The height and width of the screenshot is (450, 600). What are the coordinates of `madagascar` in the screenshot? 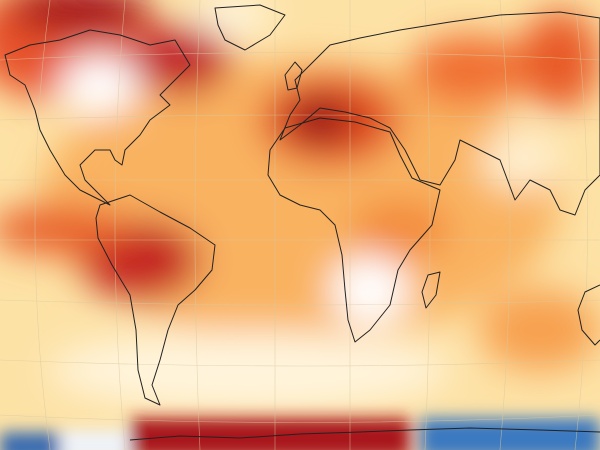 It's located at (431, 290).